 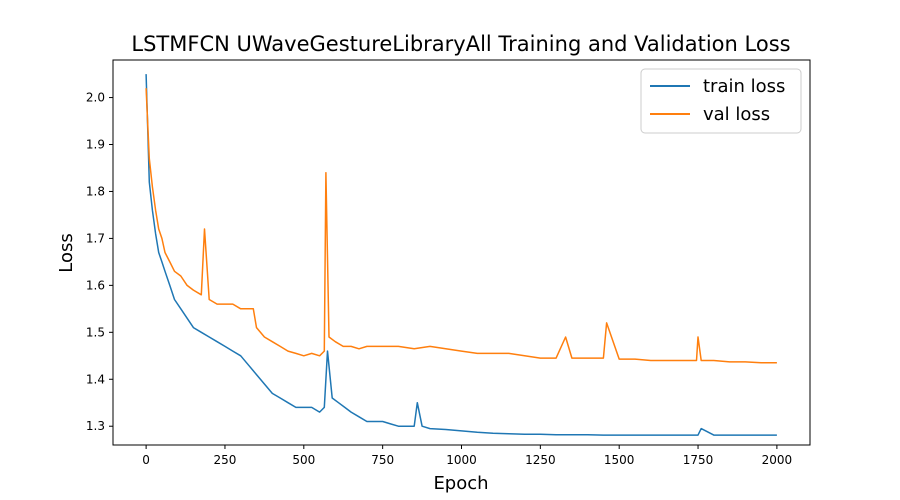 What do you see at coordinates (540, 460) in the screenshot?
I see `x-tick-label: 1250` at bounding box center [540, 460].